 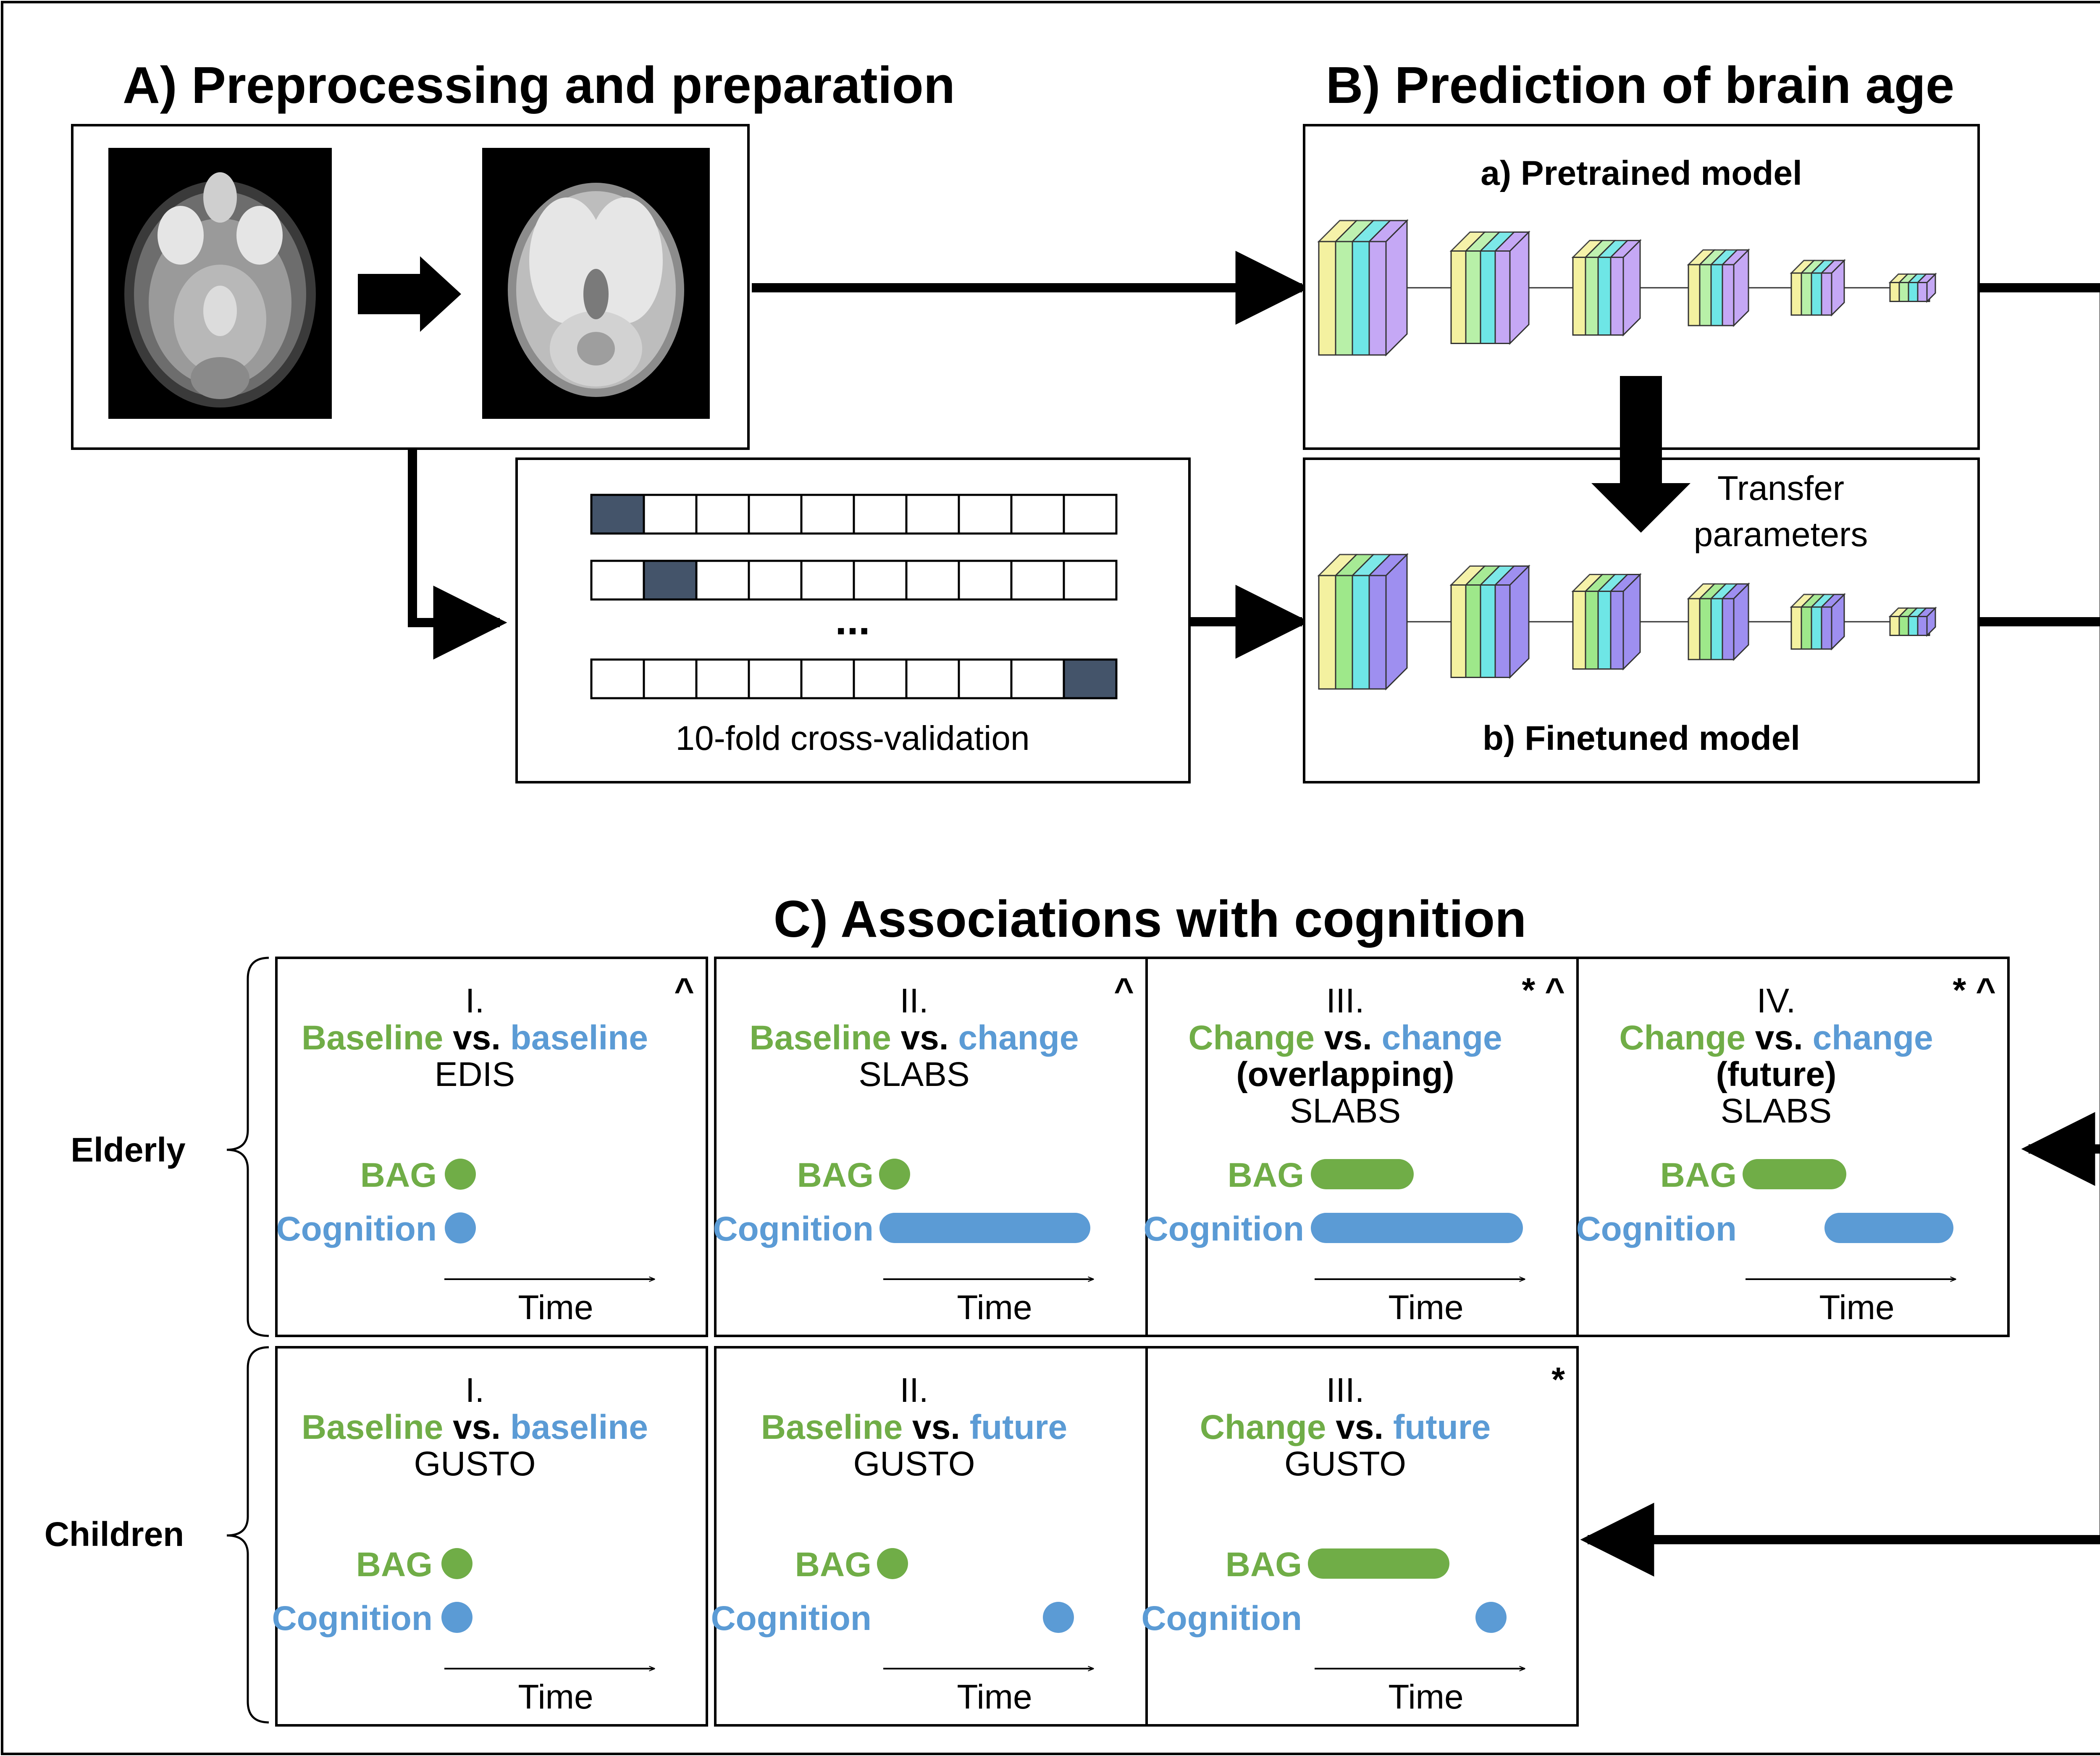 I want to click on panel-qualifier: (overlapping), so click(x=1345, y=1074).